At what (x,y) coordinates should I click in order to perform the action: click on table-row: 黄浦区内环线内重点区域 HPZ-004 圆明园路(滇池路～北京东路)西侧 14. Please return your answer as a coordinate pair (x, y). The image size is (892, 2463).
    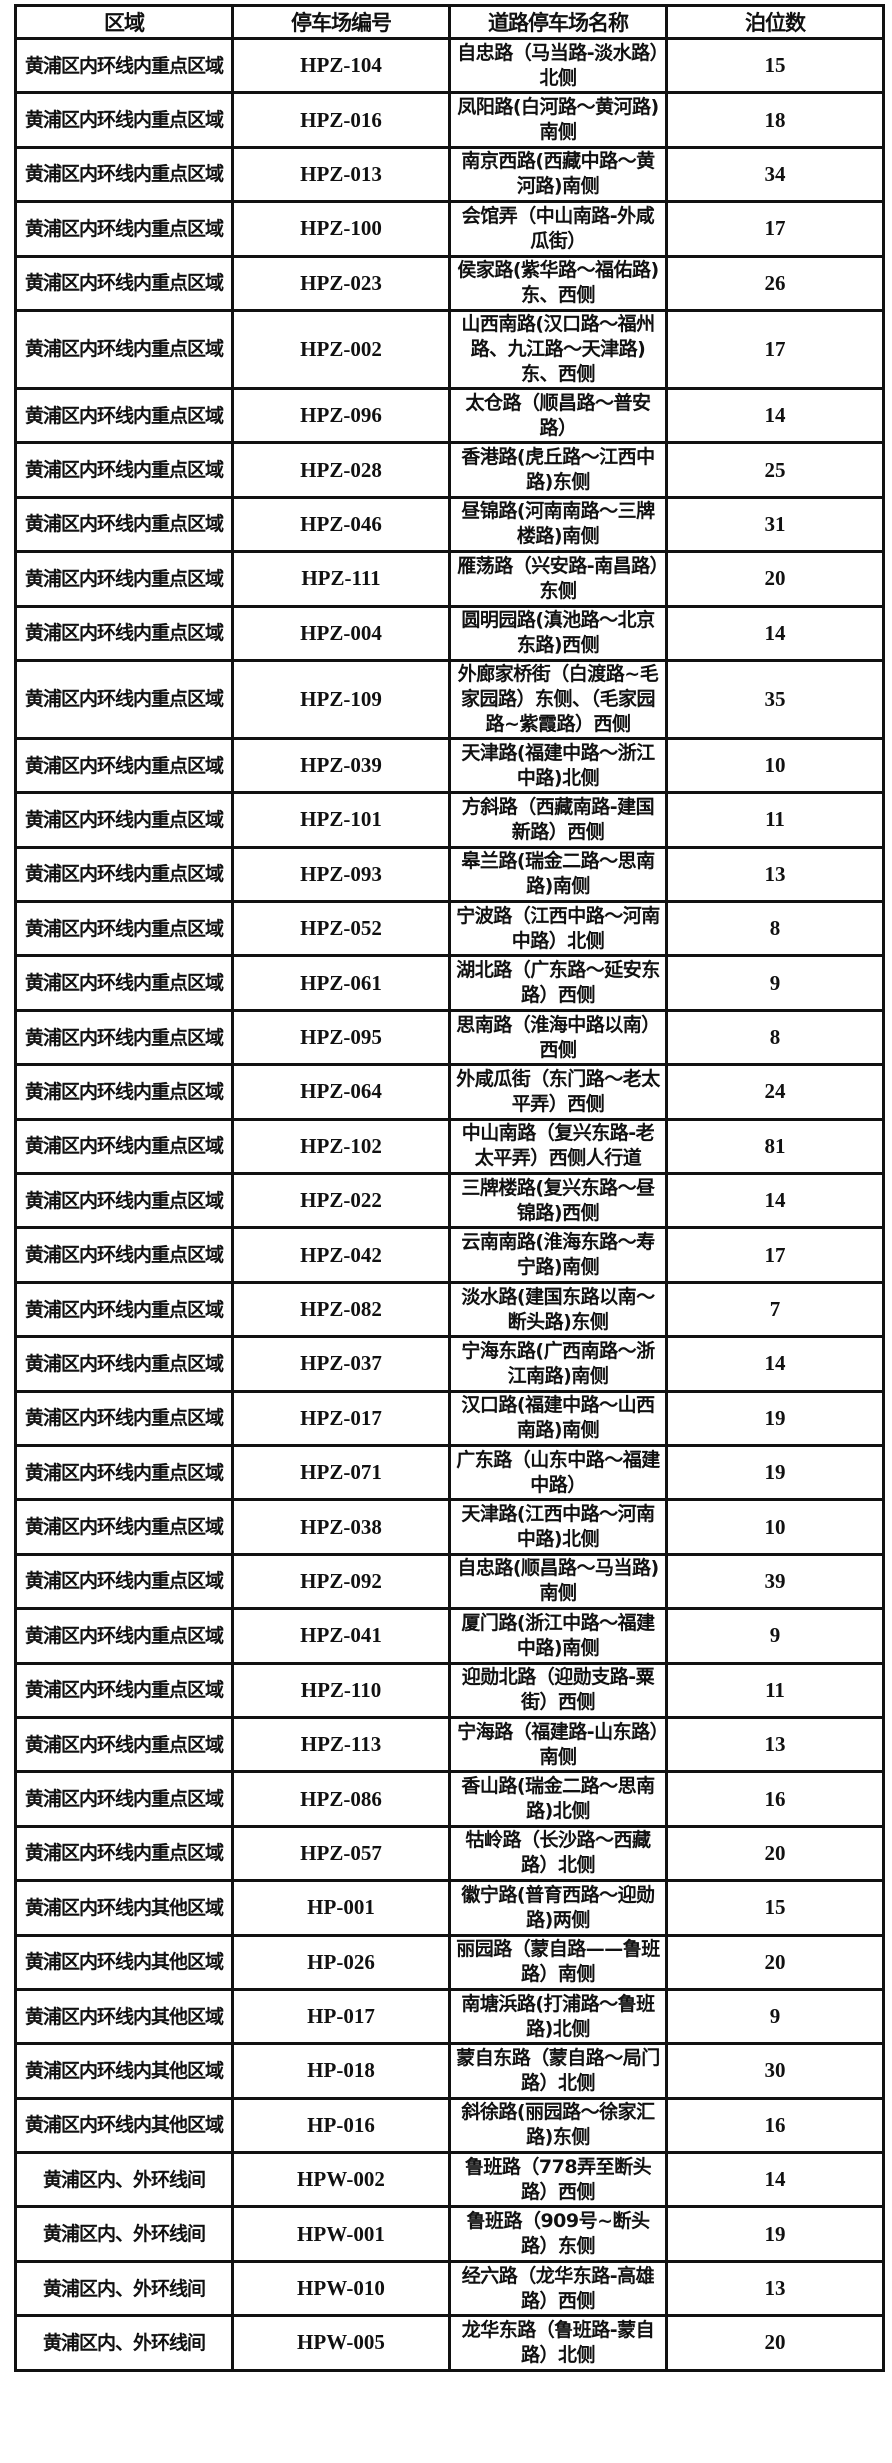
    Looking at the image, I should click on (449, 633).